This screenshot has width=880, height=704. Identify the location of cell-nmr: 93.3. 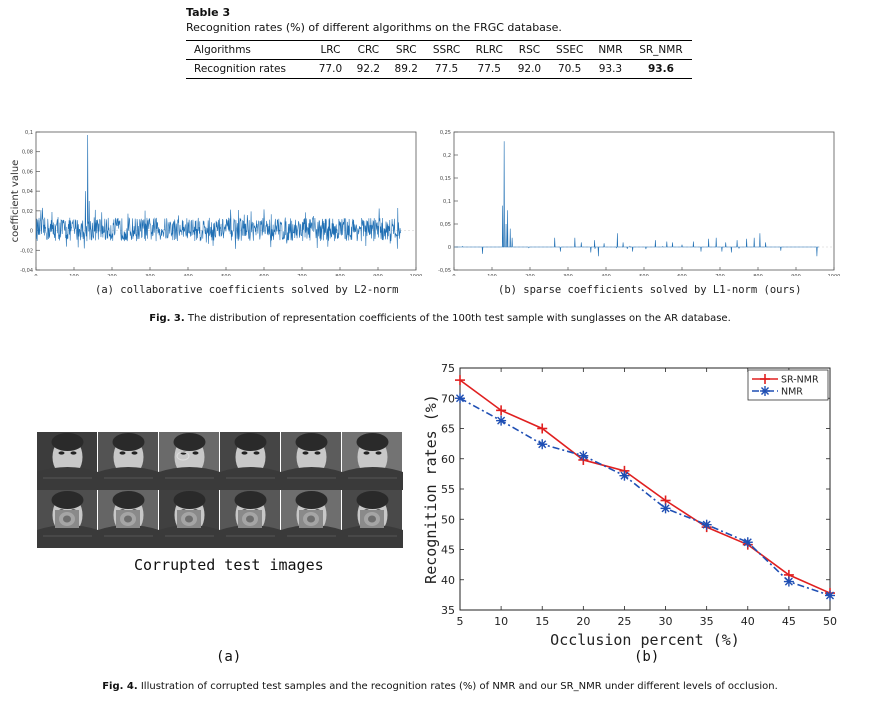
(610, 69).